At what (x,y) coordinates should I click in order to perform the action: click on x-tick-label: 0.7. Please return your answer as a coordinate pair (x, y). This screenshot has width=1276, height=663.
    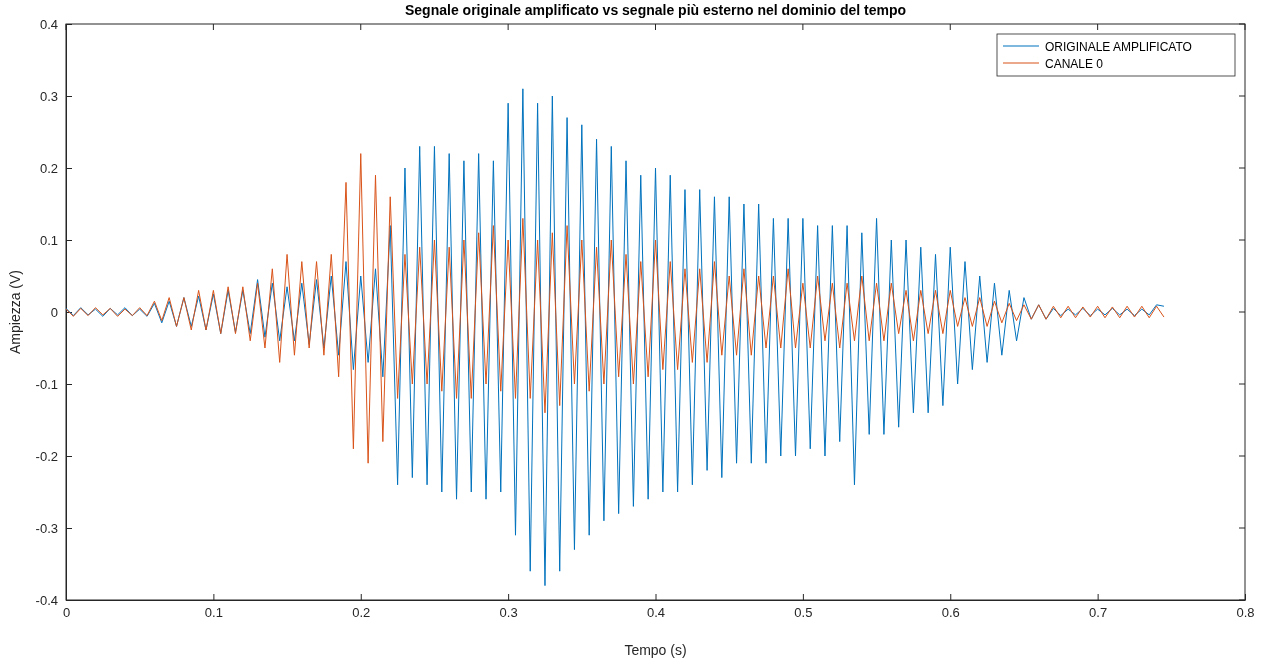
    Looking at the image, I should click on (1098, 613).